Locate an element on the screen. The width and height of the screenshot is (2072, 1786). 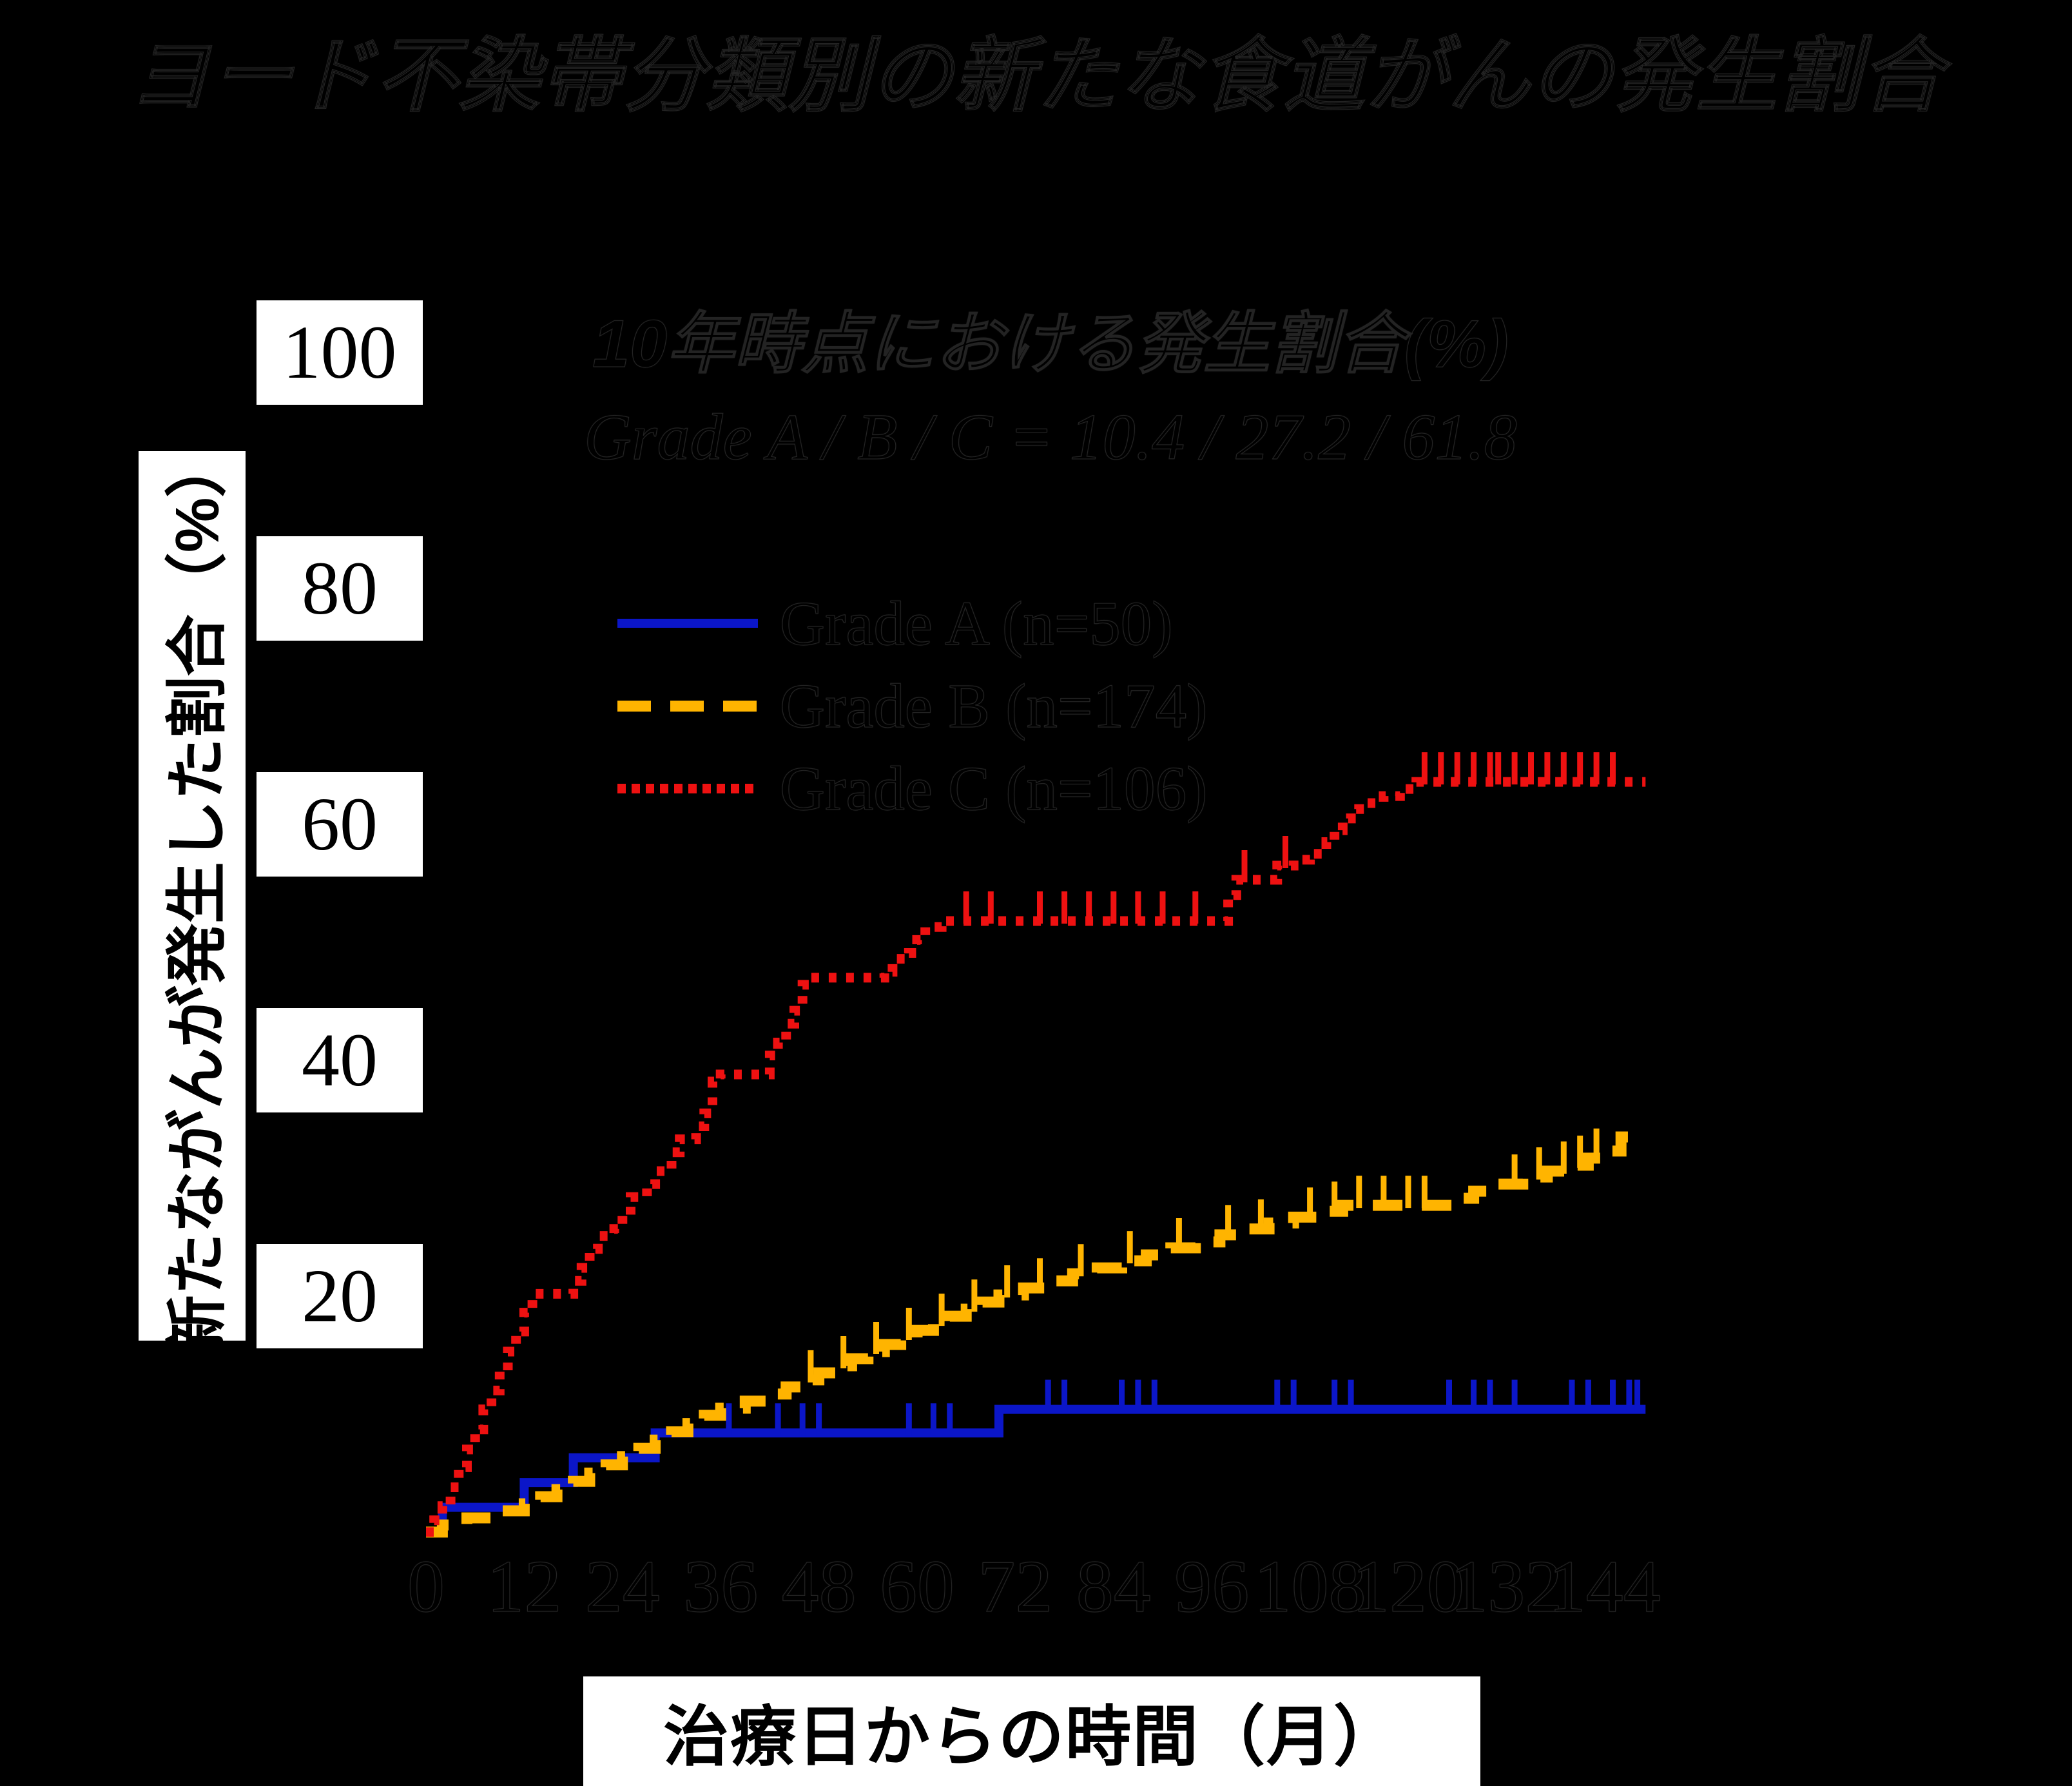
legend-line-sample-grade-c is located at coordinates (687, 788).